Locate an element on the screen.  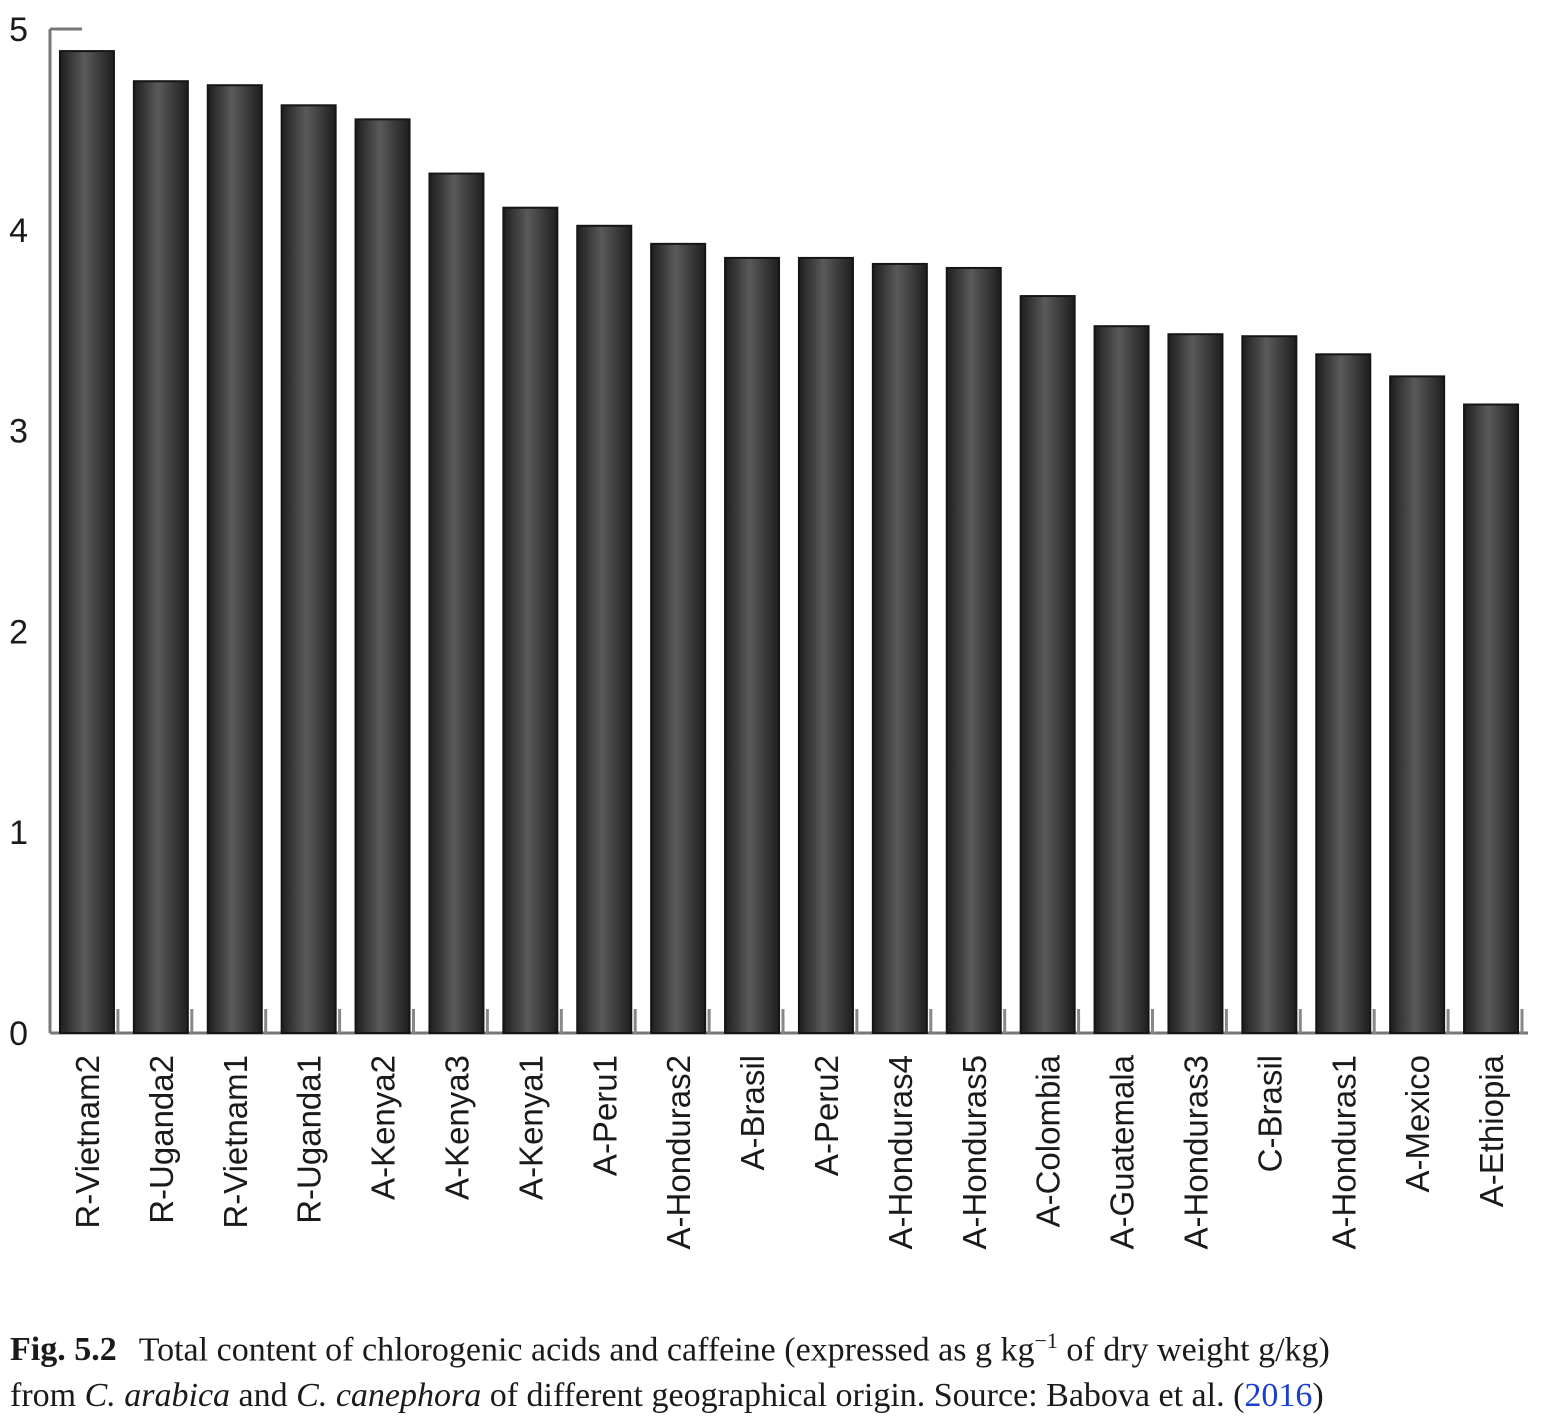
bar-a-mexico is located at coordinates (1417, 705).